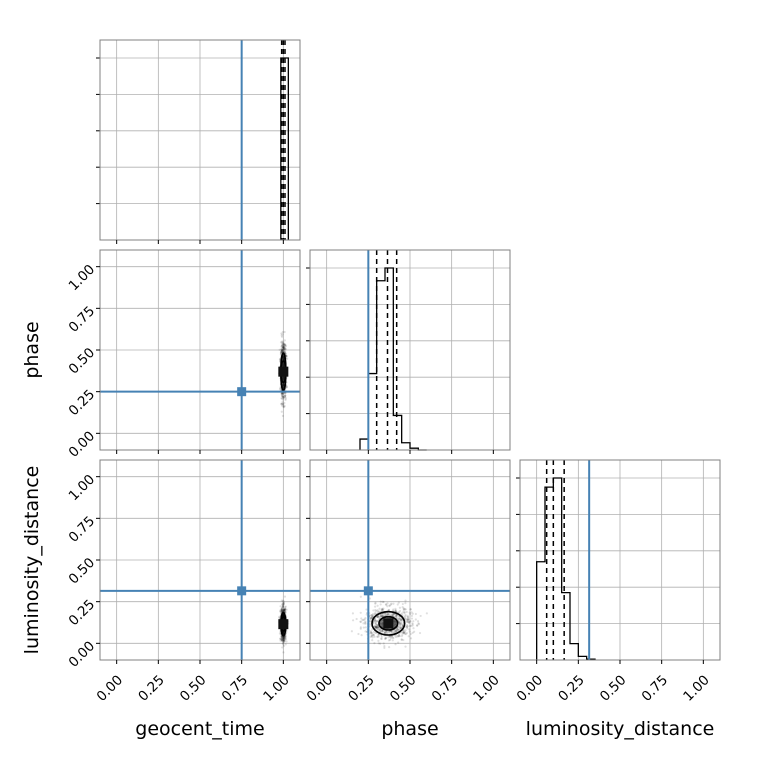 Image resolution: width=760 pixels, height=760 pixels. I want to click on panel-luminosity_distance-luminosity_distance: 0.00 0.25 0.50 0.75 1.00, so click(617, 582).